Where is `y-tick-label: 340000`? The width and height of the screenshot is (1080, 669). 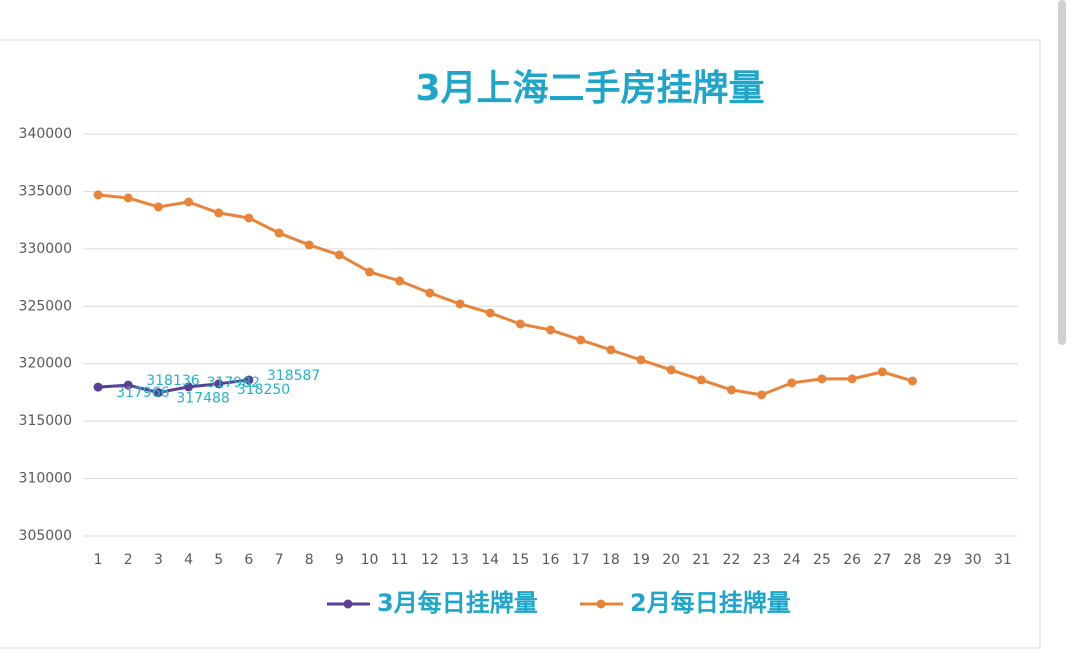 y-tick-label: 340000 is located at coordinates (45, 134).